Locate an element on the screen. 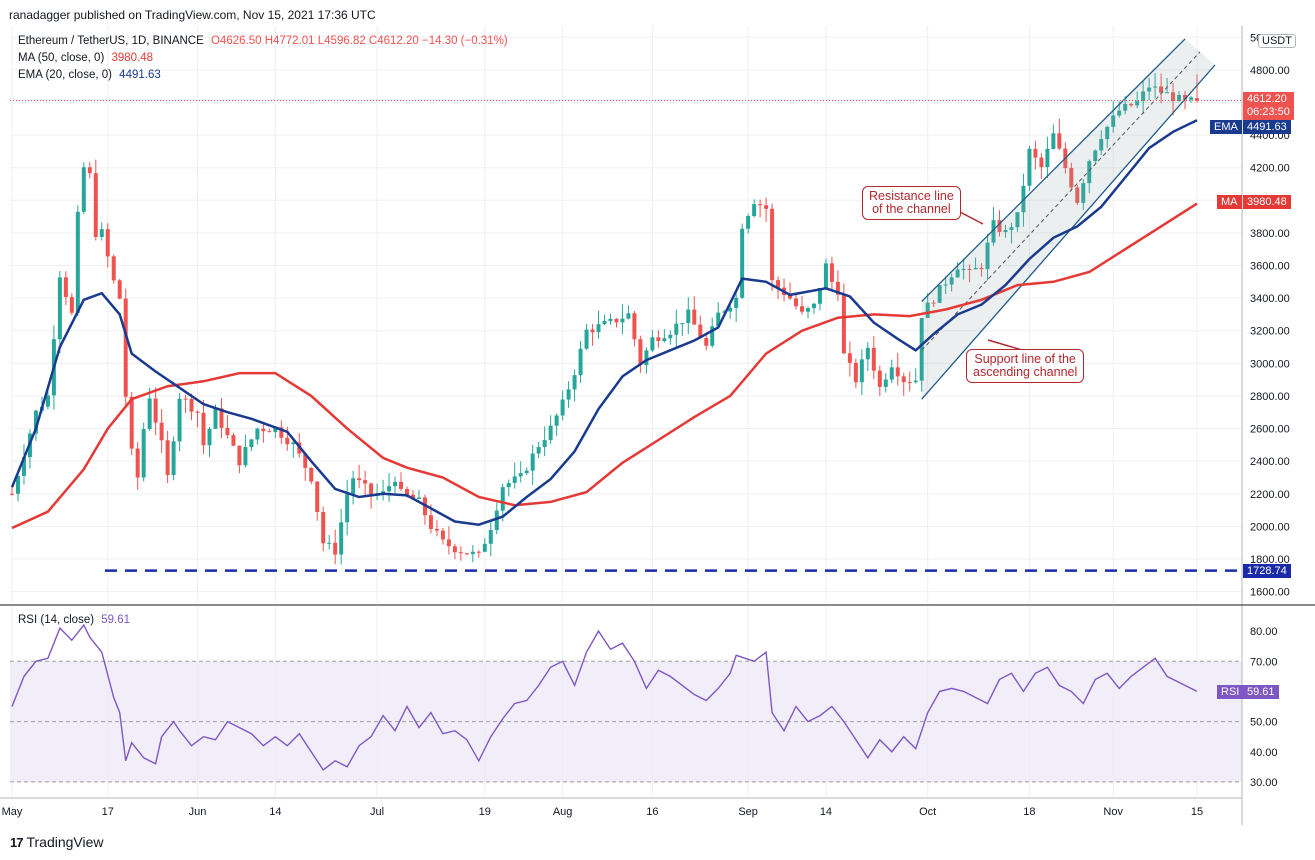 The image size is (1315, 860). support-axis-value: 1728.74 is located at coordinates (1267, 571).